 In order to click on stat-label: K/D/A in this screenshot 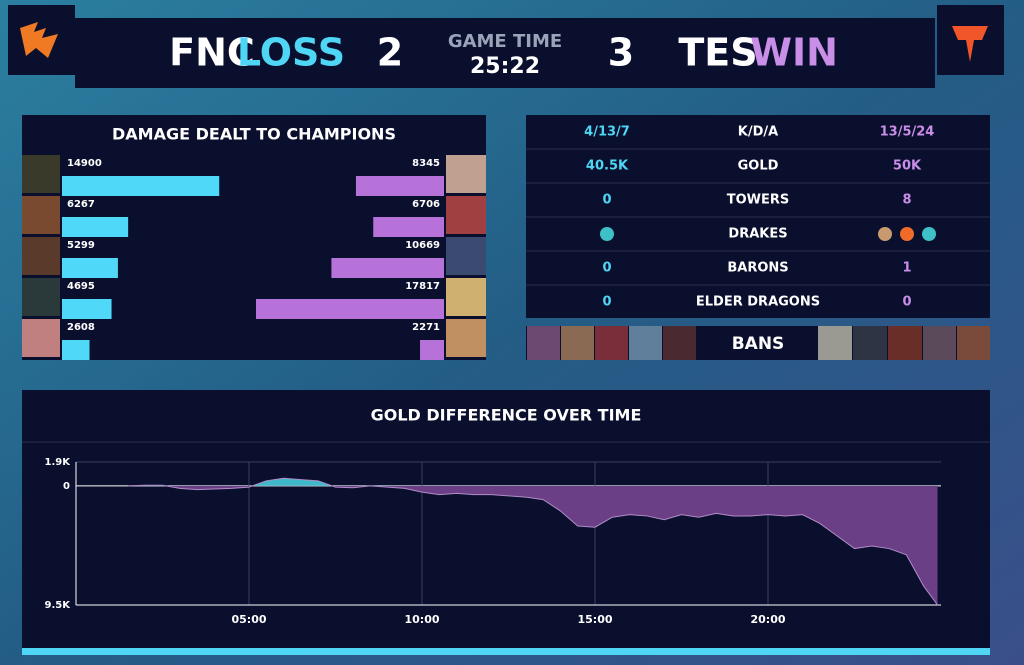, I will do `click(758, 132)`.